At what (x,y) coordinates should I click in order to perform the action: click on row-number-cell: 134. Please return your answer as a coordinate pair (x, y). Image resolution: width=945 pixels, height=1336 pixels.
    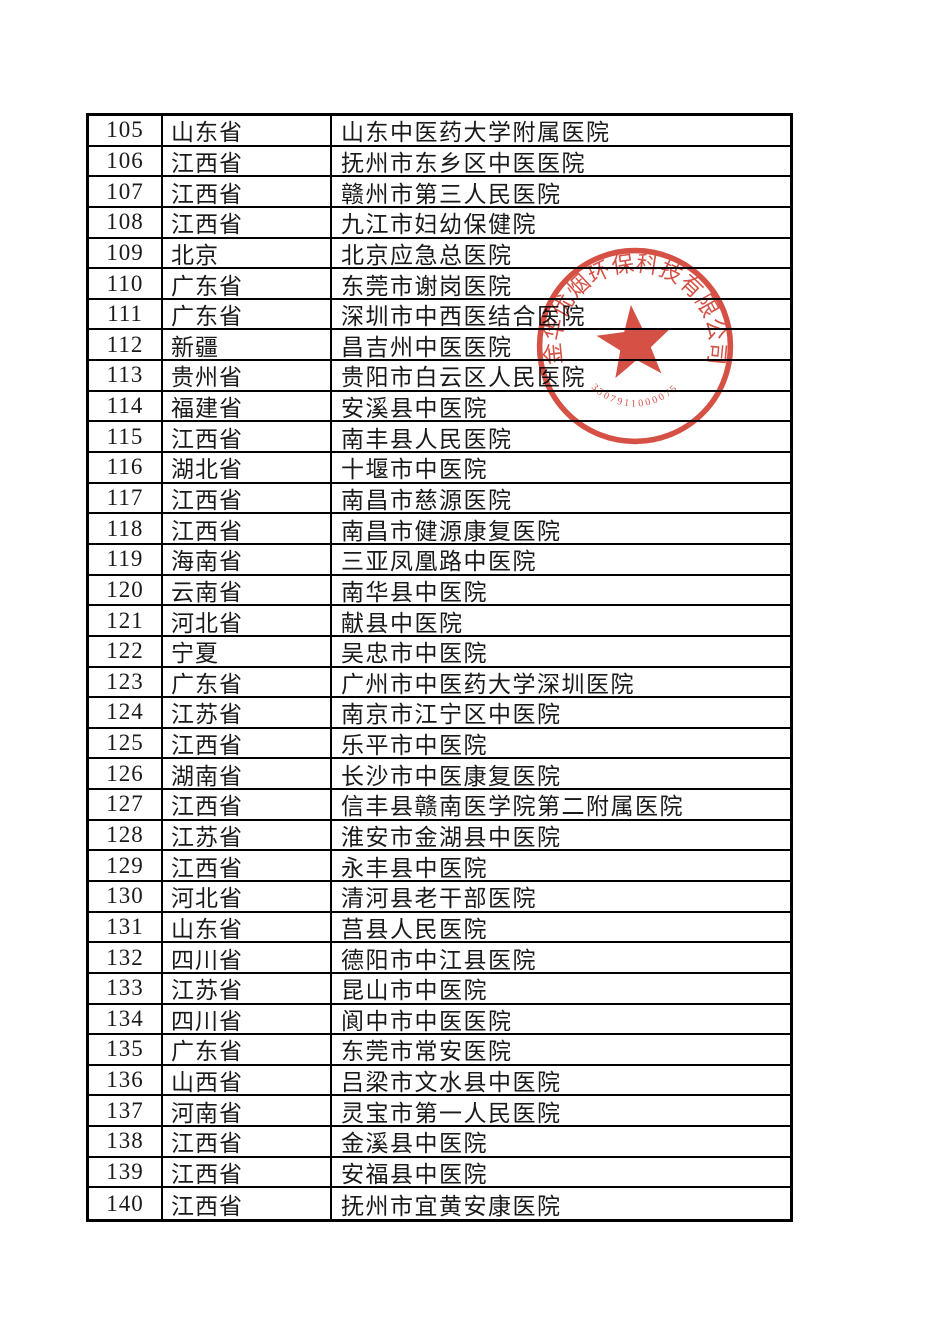
    Looking at the image, I should click on (126, 1019).